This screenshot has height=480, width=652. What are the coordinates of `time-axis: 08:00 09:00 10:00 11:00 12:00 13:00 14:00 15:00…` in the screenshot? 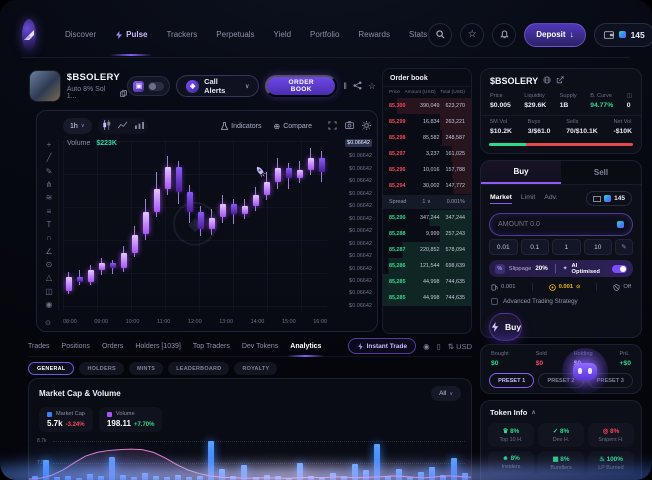 It's located at (195, 321).